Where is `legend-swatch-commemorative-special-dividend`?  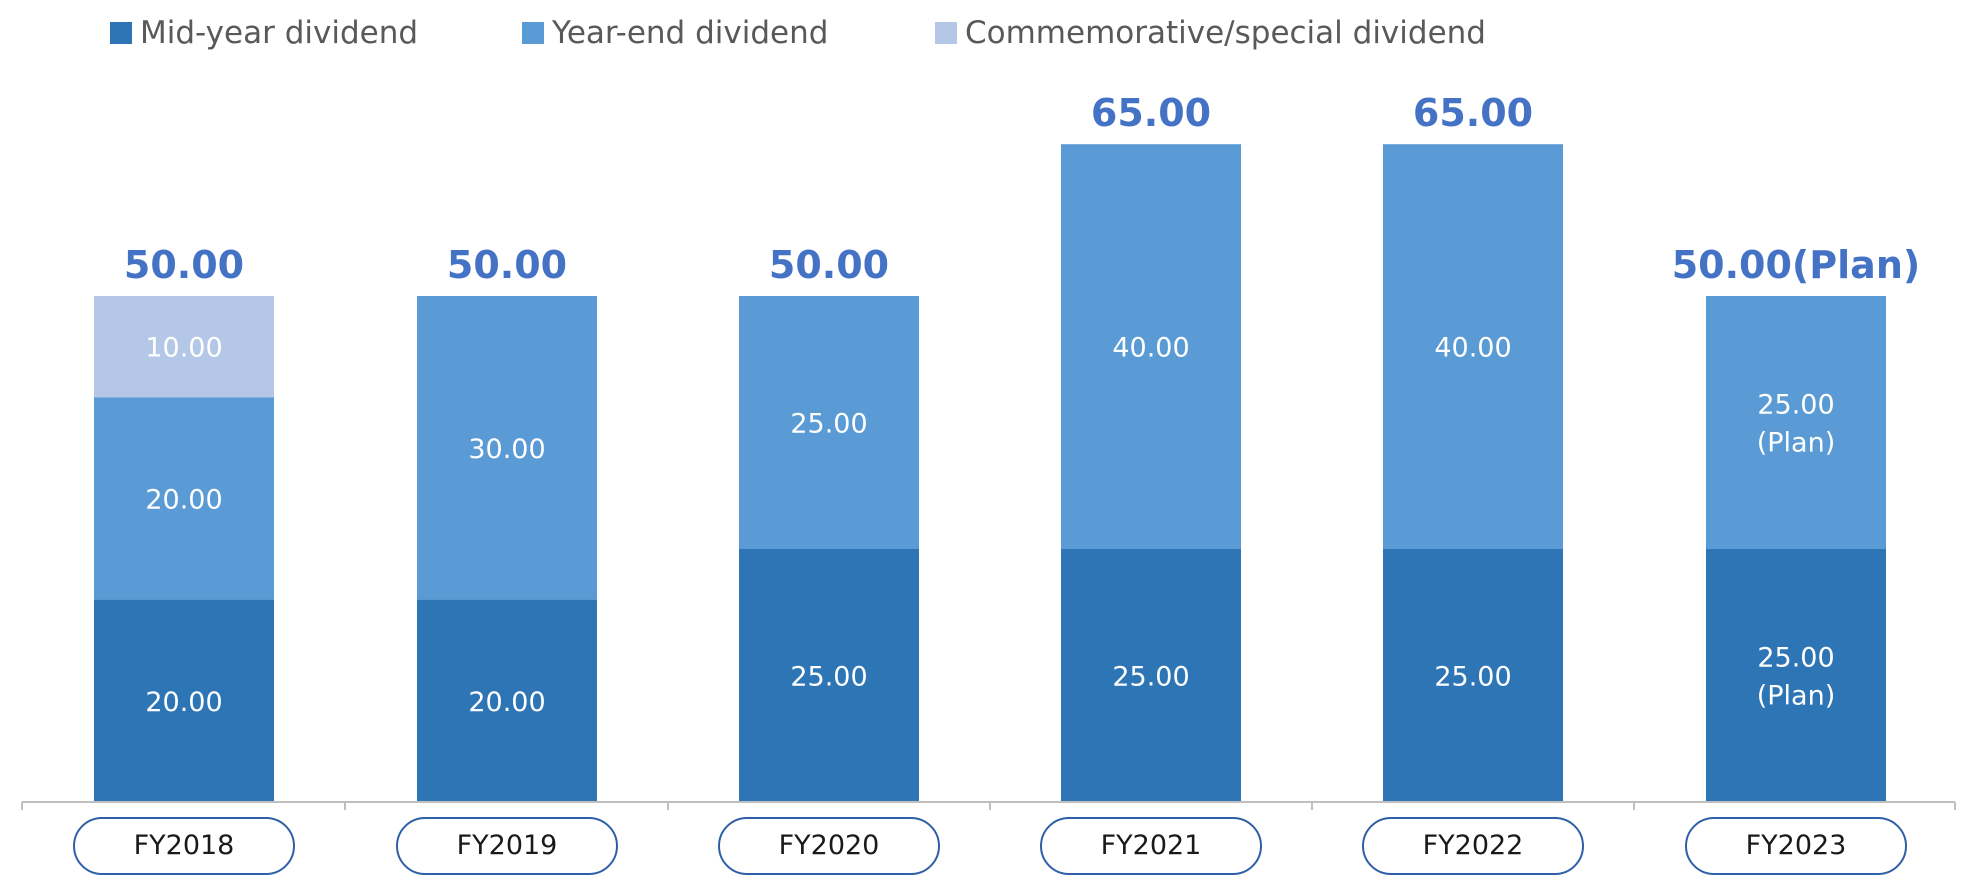 legend-swatch-commemorative-special-dividend is located at coordinates (946, 33).